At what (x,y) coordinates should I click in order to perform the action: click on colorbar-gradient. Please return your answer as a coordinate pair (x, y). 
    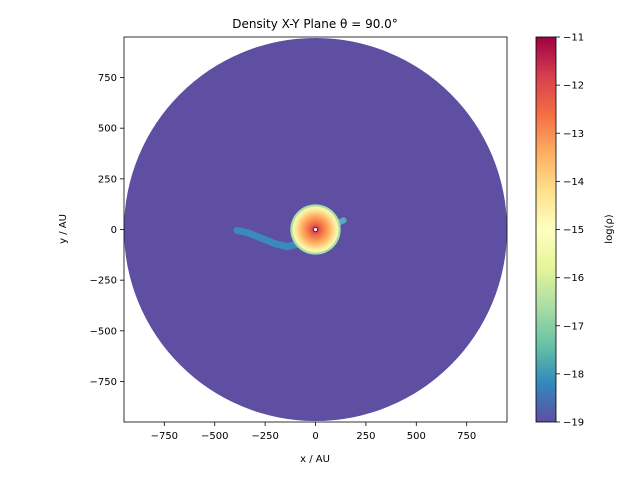
    Looking at the image, I should click on (546, 229).